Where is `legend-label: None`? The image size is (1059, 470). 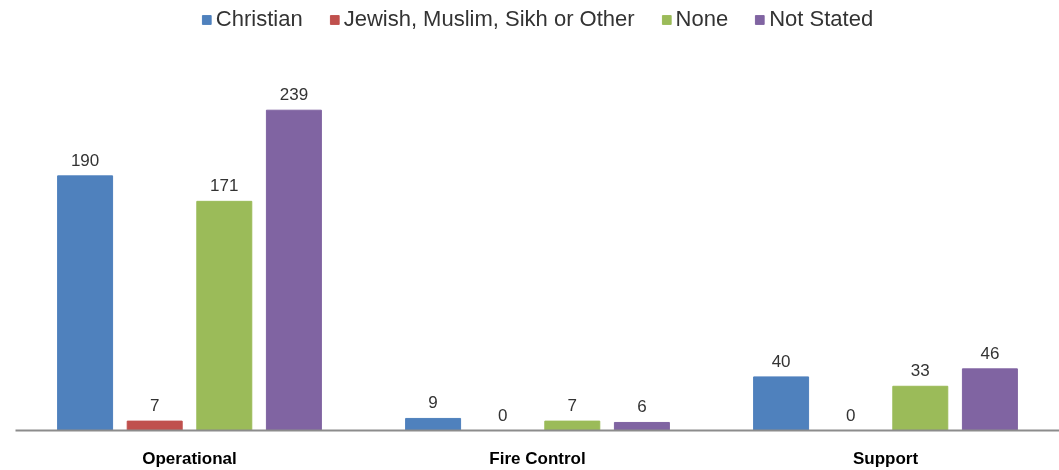 legend-label: None is located at coordinates (702, 19).